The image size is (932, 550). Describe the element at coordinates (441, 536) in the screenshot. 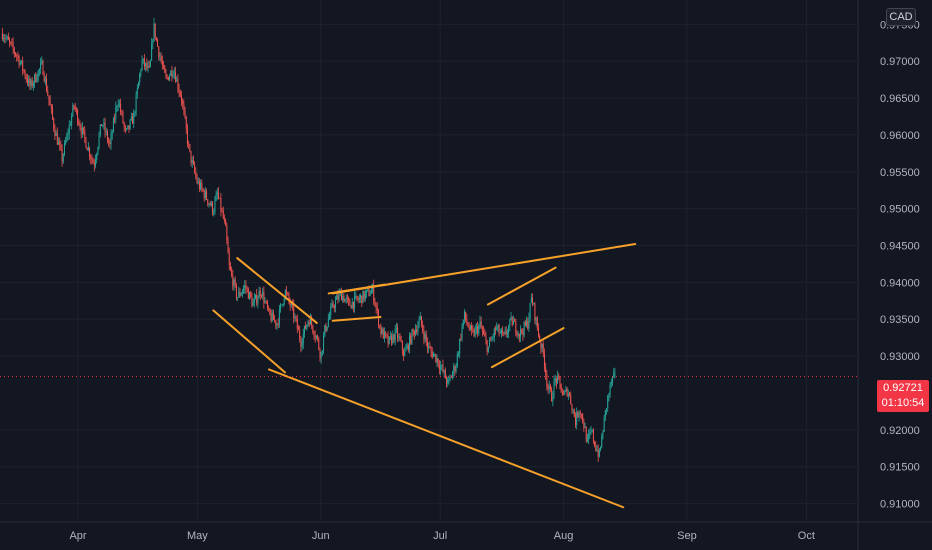

I see `time-axis: Apr May Jun Jul Aug Sep Oct` at that location.